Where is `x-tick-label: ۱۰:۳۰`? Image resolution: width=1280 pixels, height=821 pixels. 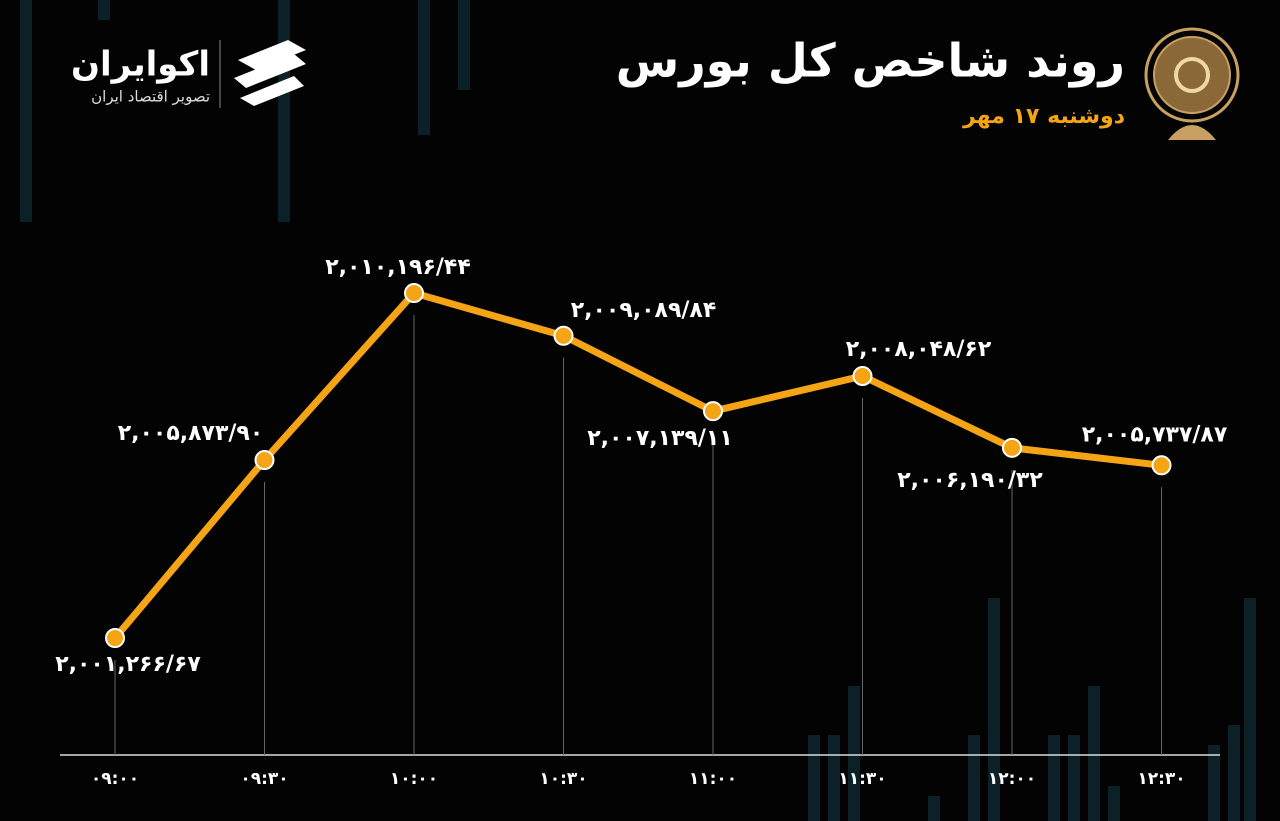 x-tick-label: ۱۰:۳۰ is located at coordinates (563, 779).